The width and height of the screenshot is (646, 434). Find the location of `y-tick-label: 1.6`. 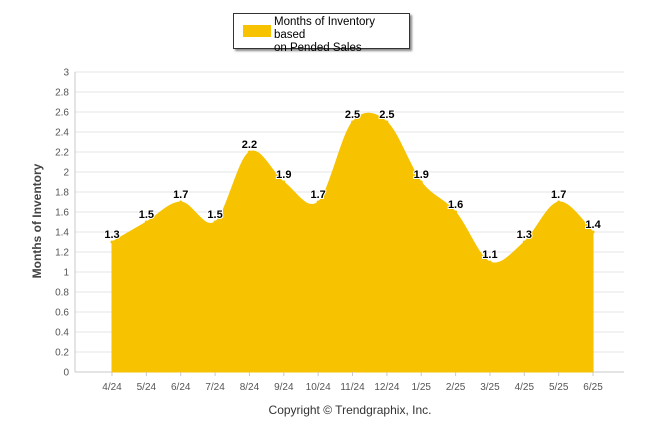

y-tick-label: 1.6 is located at coordinates (62, 213).